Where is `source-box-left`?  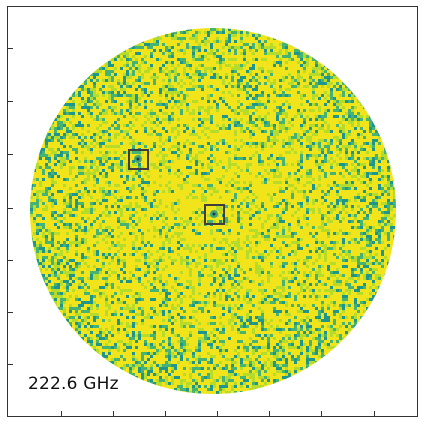
source-box-left is located at coordinates (138, 159).